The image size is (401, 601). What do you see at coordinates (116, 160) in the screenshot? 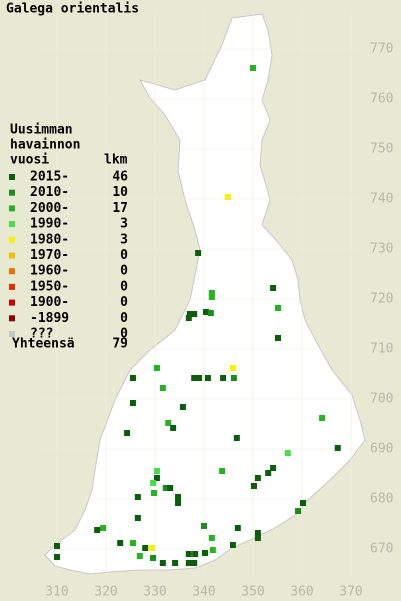
I see `legend-count-header: lkm` at bounding box center [116, 160].